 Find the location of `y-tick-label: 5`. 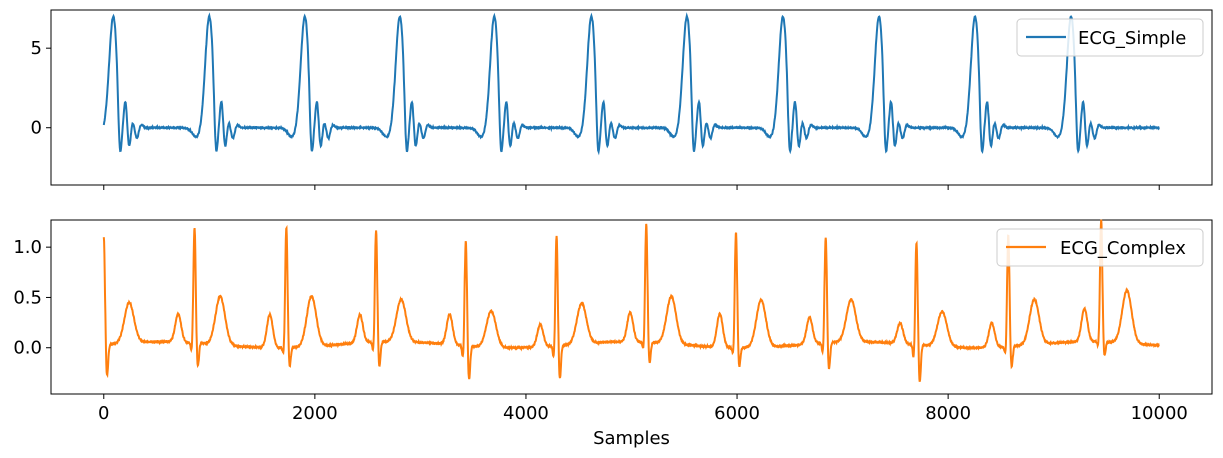

y-tick-label: 5 is located at coordinates (36, 48).